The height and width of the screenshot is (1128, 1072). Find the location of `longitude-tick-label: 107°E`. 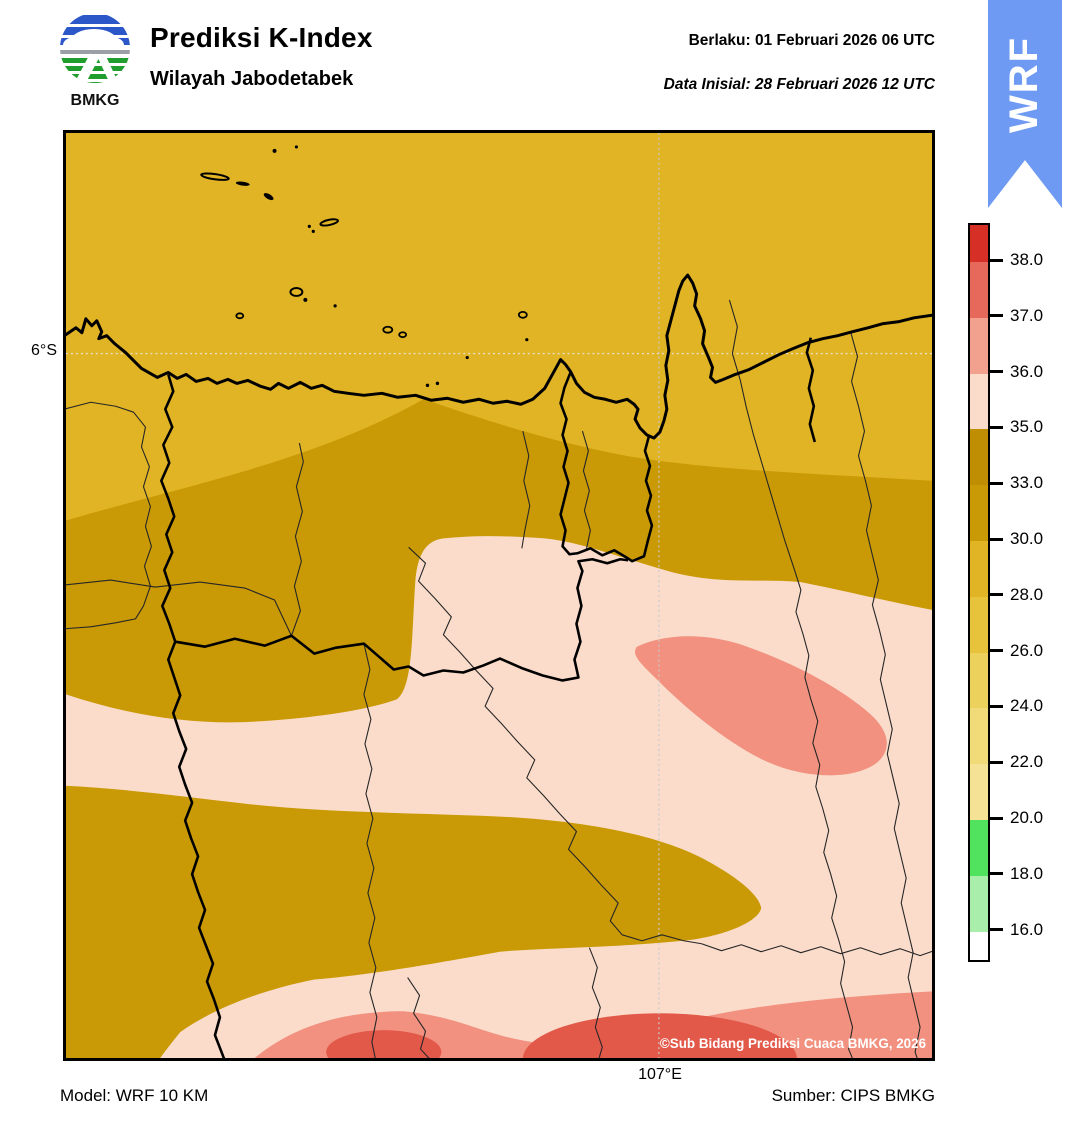

longitude-tick-label: 107°E is located at coordinates (660, 1074).